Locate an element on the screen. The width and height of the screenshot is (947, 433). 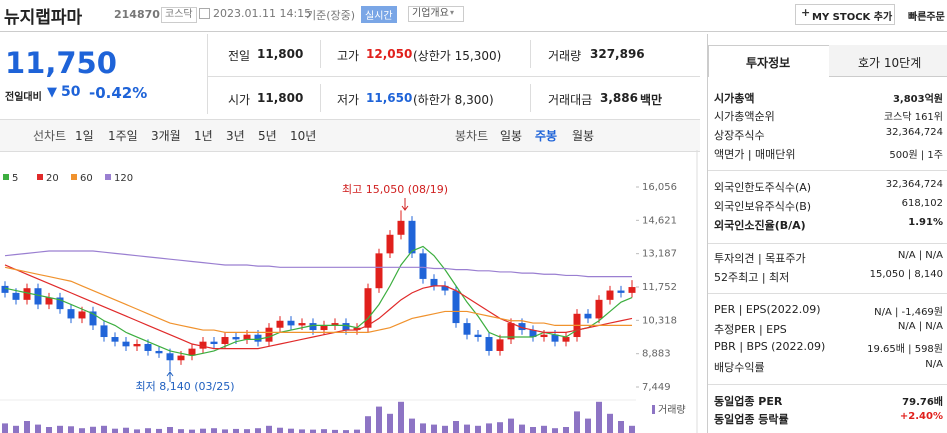
y-tick-label: 11,752 is located at coordinates (659, 287).